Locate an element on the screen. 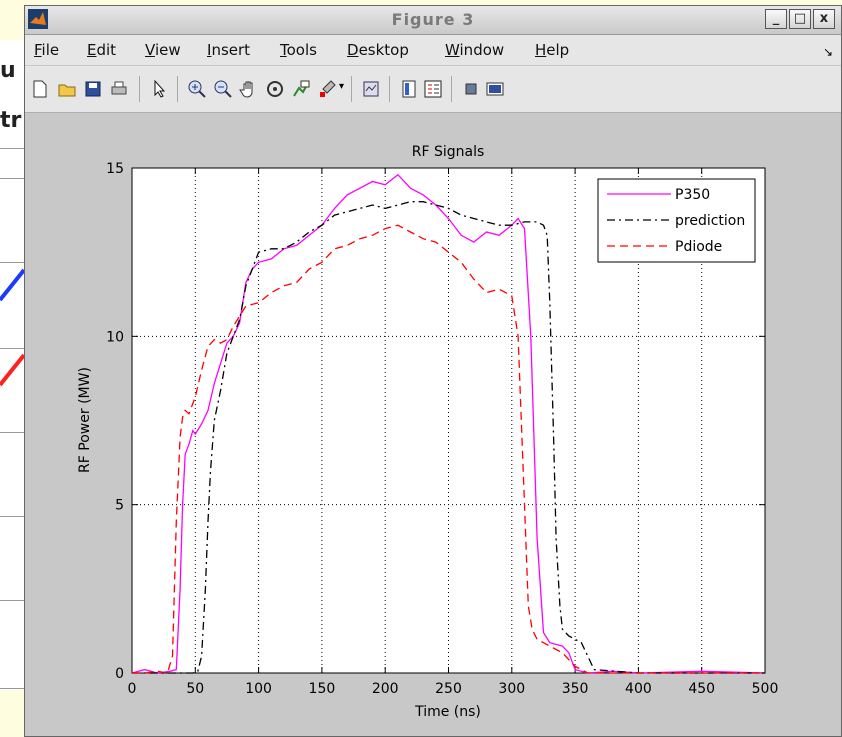 The width and height of the screenshot is (842, 737). menu-edit-label: dit is located at coordinates (106, 50).